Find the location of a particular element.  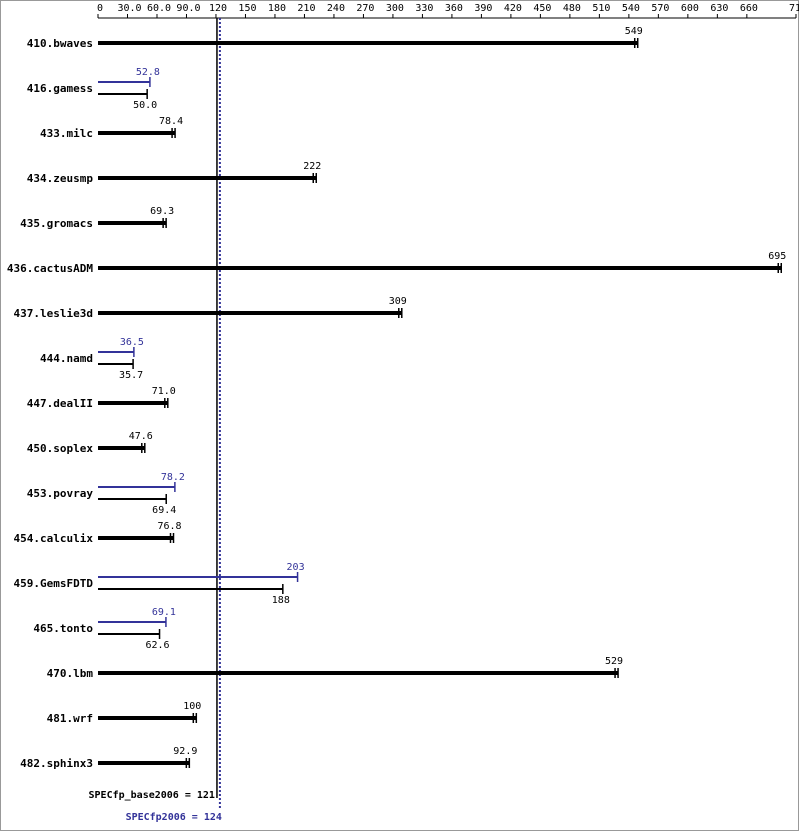

x-tick-label: 630 is located at coordinates (719, 8).